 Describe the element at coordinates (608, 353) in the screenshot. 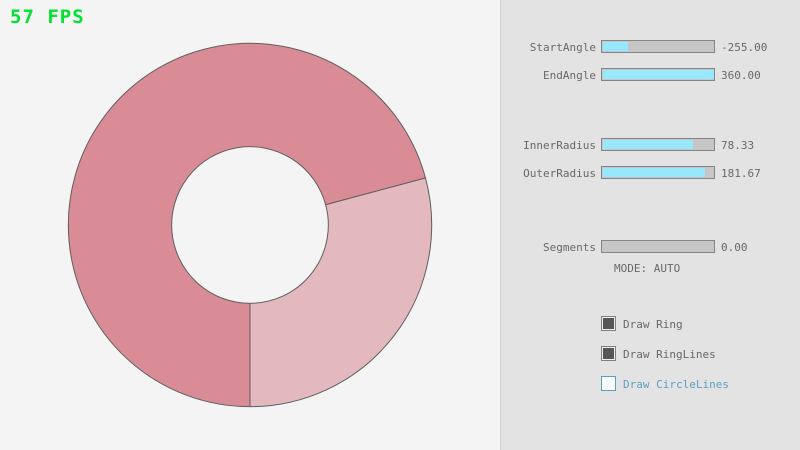

I see `draw-ringlines-checkbox` at that location.